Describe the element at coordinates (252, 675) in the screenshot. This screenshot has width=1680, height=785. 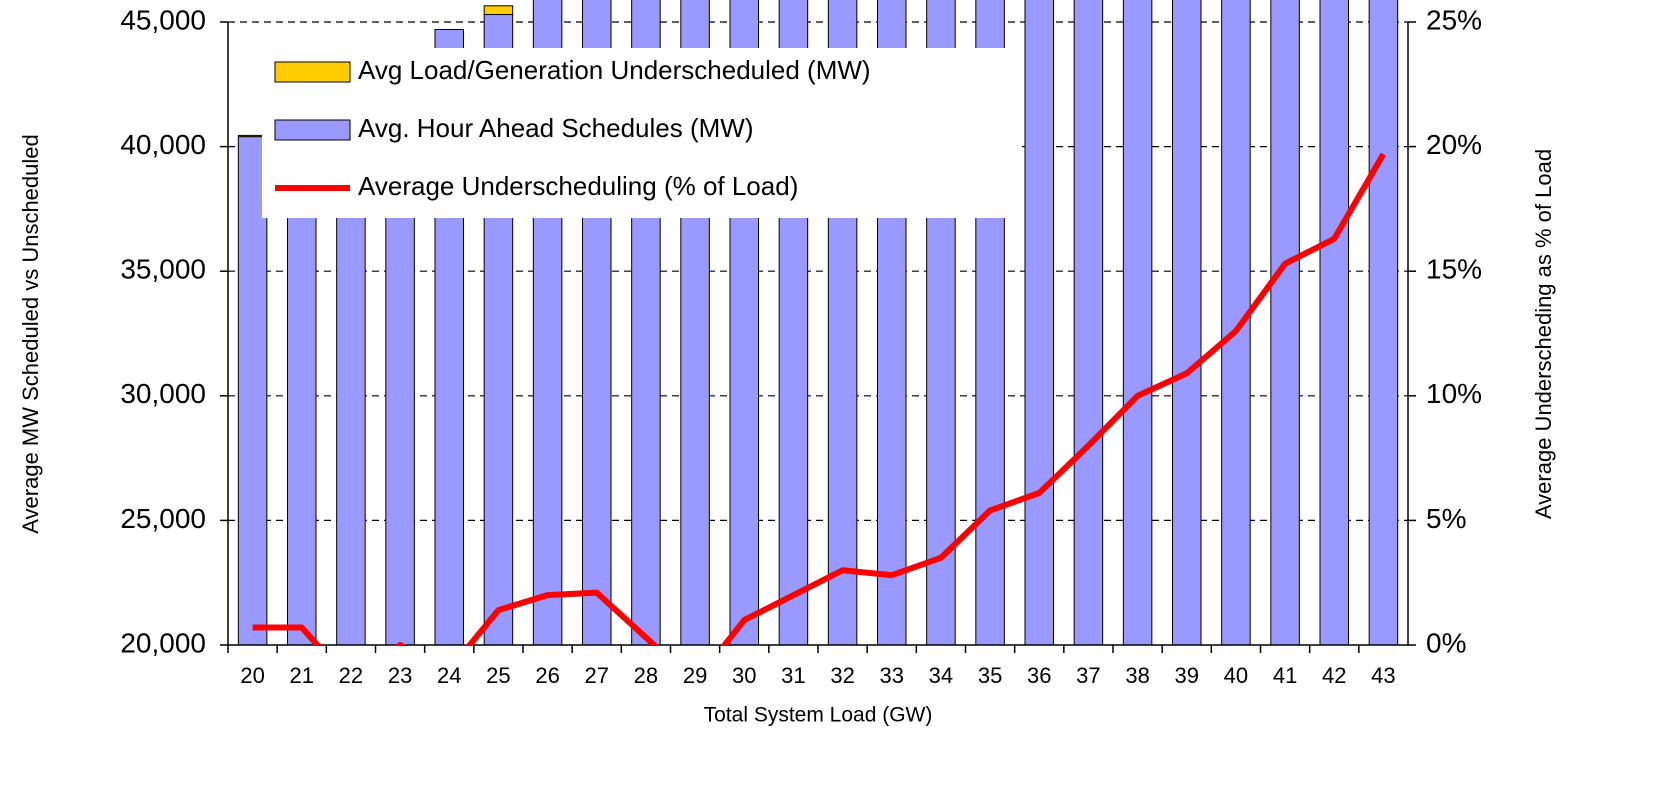
I see `x-tick-label: 20` at that location.